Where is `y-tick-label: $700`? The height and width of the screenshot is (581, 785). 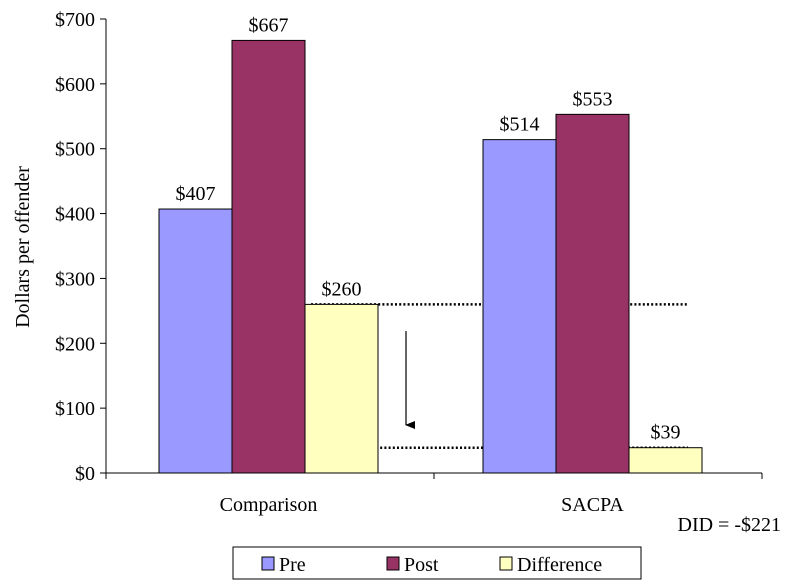
y-tick-label: $700 is located at coordinates (75, 20).